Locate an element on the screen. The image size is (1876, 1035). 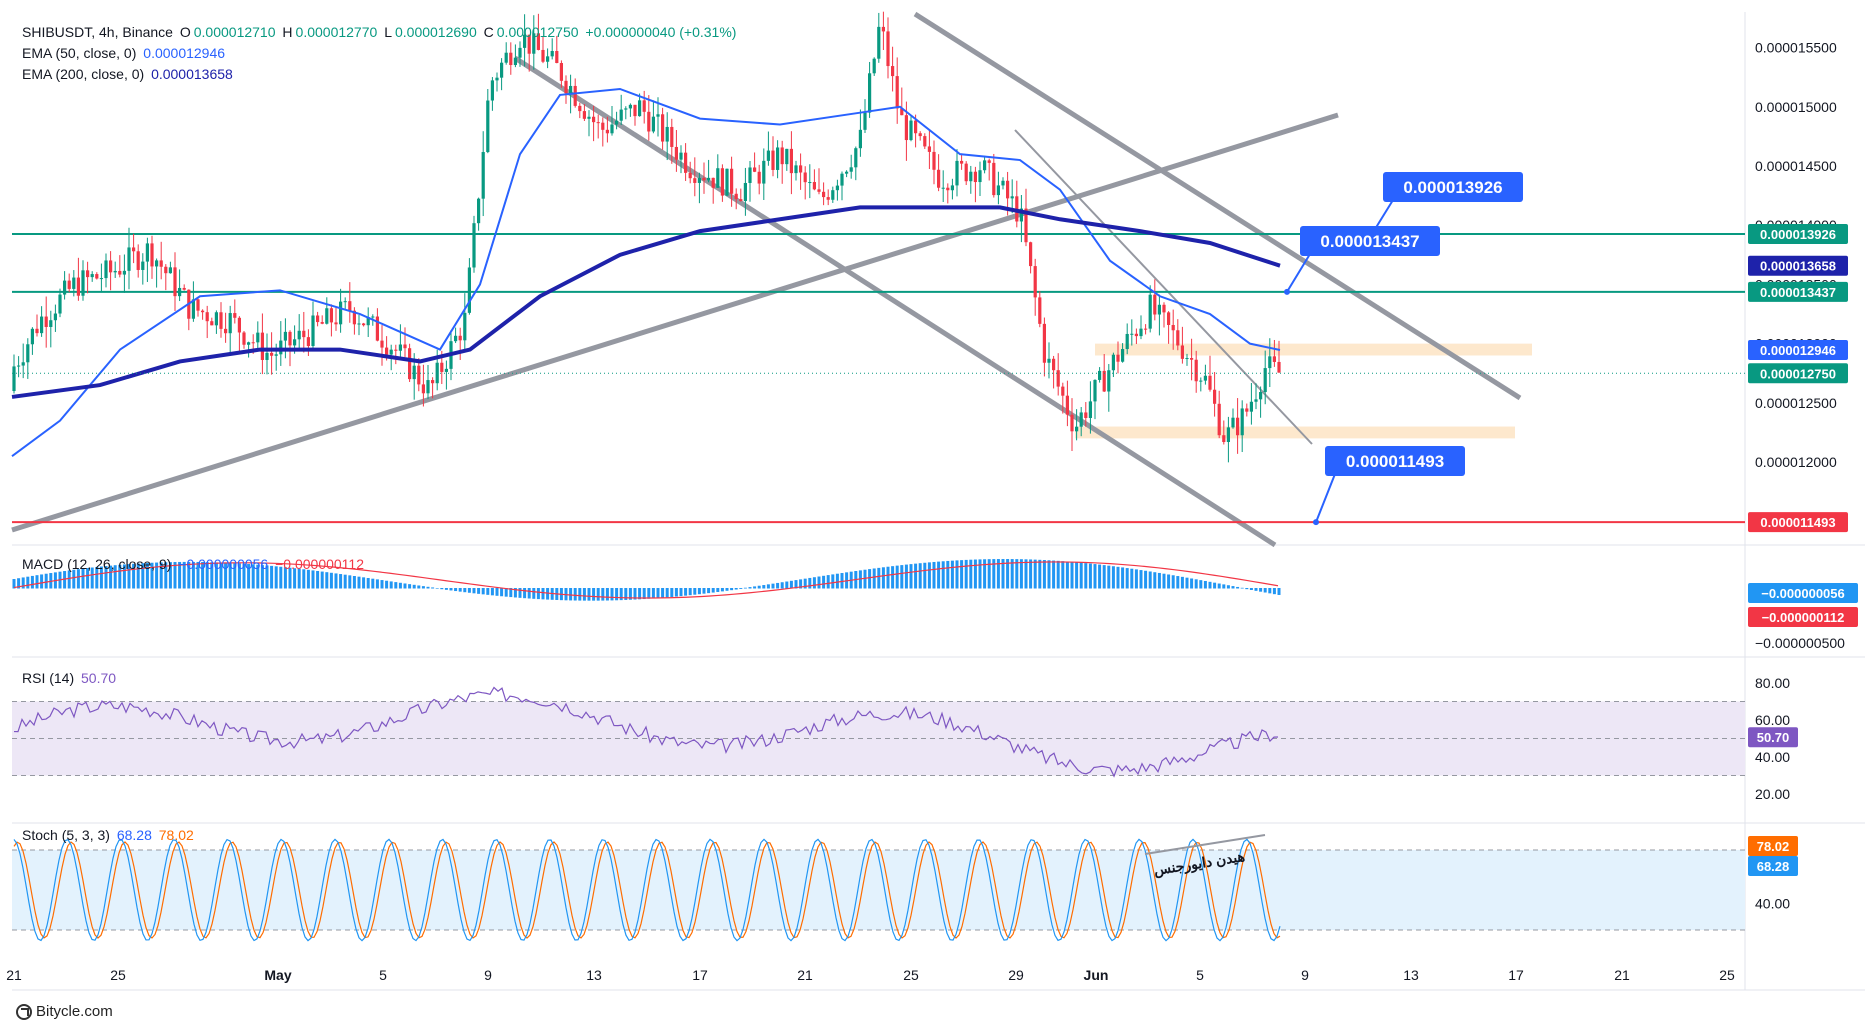
time-tick-label: 13 is located at coordinates (1411, 975).